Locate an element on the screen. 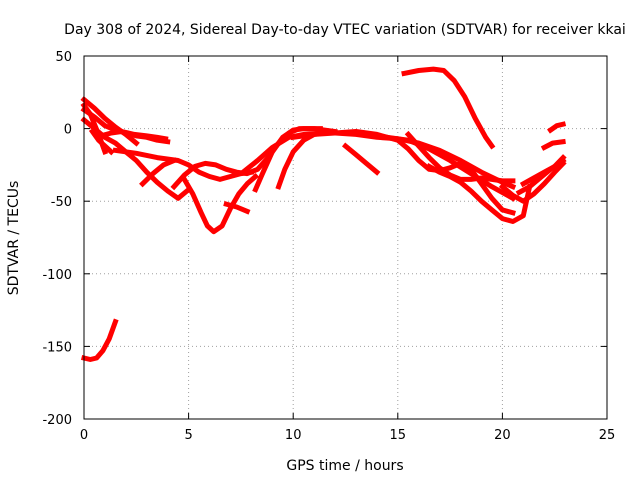  series-trace-s25 is located at coordinates (99, 340).